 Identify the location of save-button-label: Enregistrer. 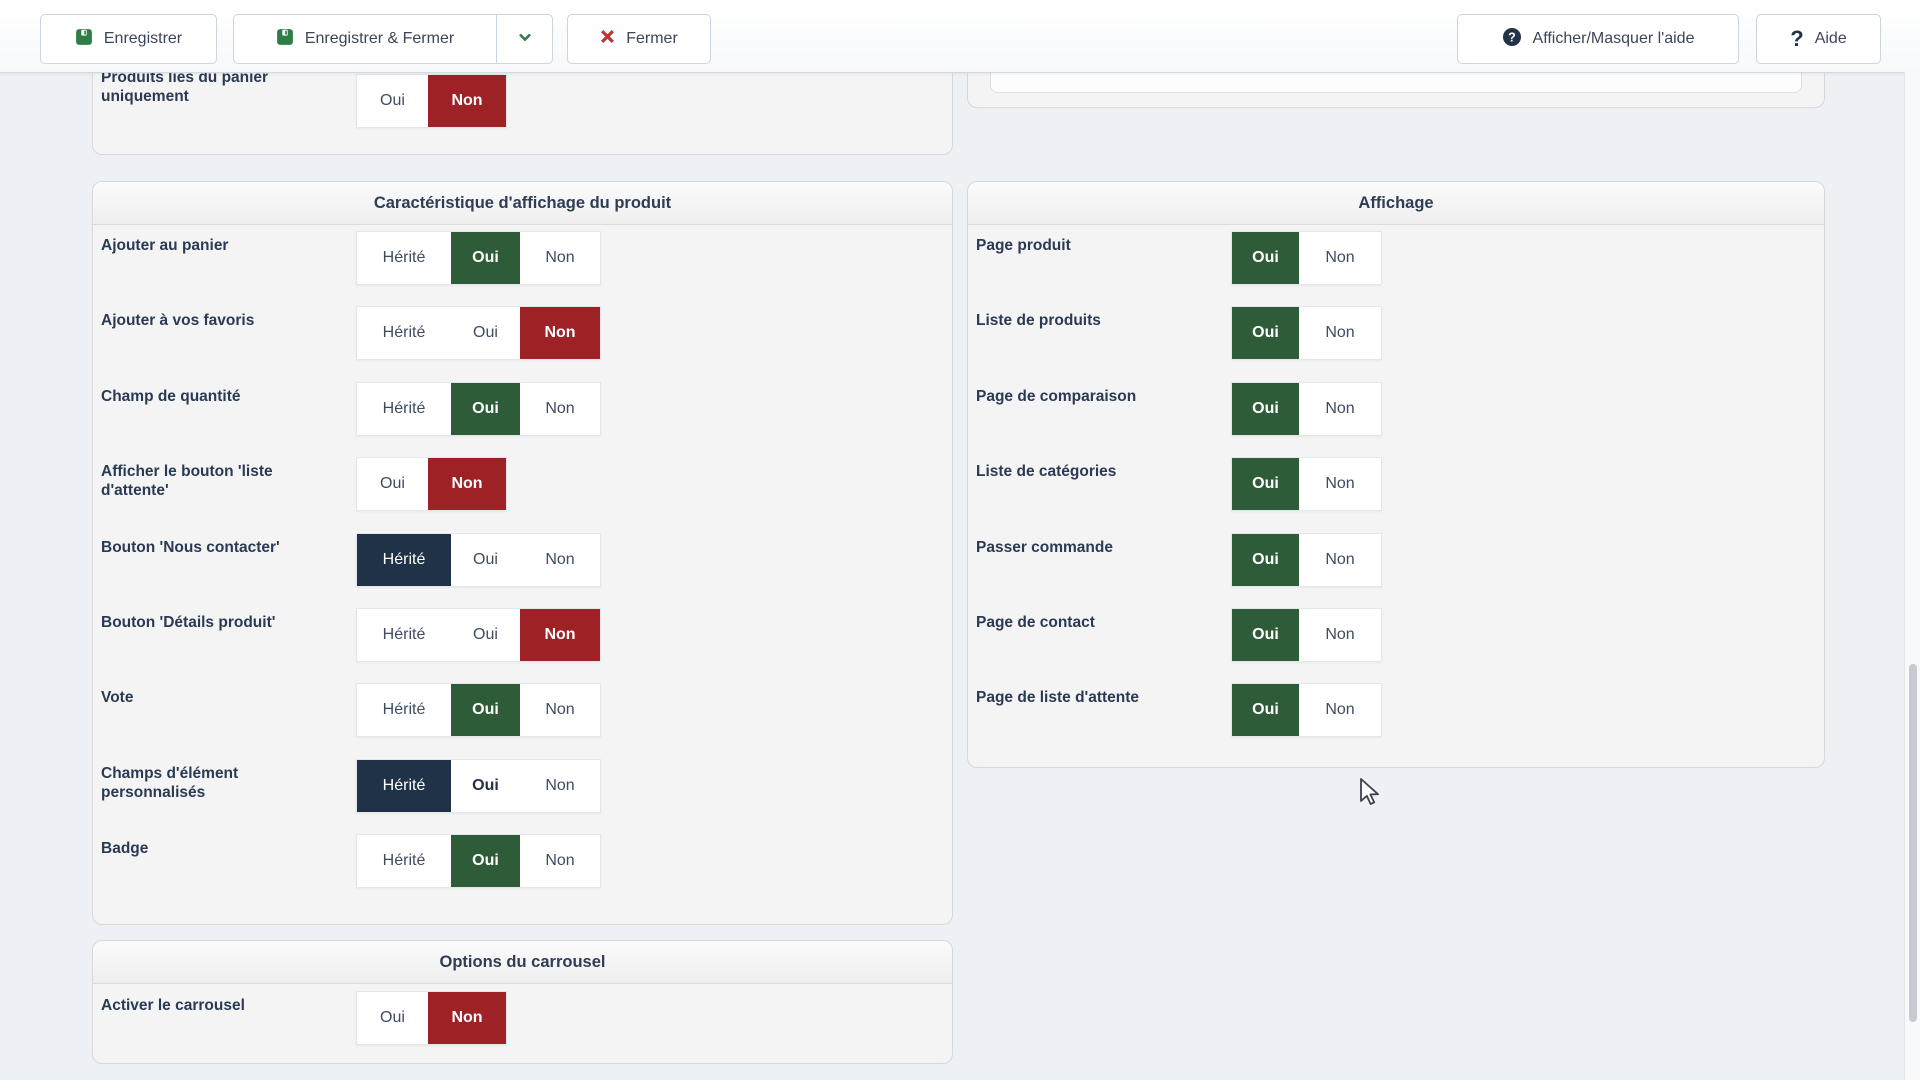
(143, 38).